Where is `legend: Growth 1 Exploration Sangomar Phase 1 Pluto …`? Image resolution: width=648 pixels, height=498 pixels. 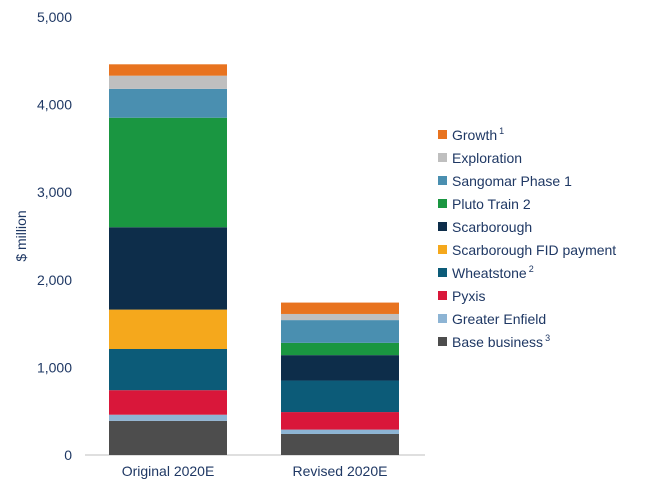
legend: Growth 1 Exploration Sangomar Phase 1 Pluto … is located at coordinates (527, 238).